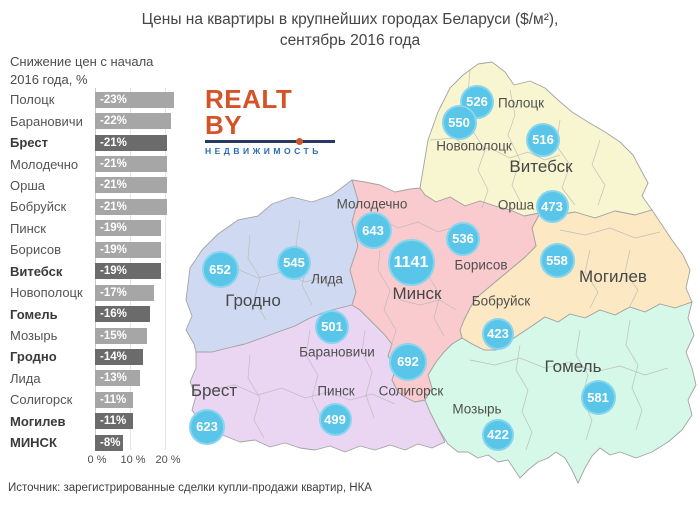 Image resolution: width=700 pixels, height=510 pixels. I want to click on city-label: Брест, so click(214, 390).